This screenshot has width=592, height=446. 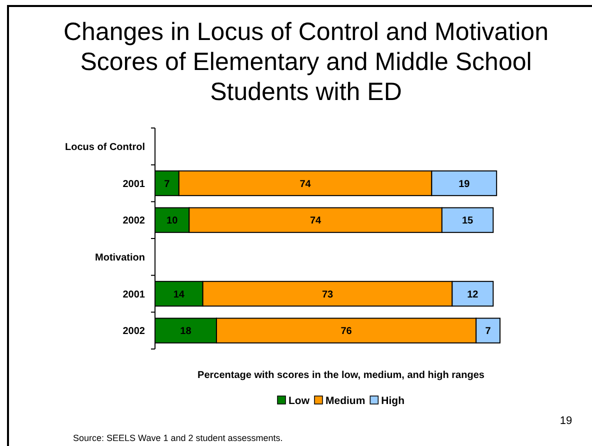 I want to click on legend-label: High, so click(x=392, y=401).